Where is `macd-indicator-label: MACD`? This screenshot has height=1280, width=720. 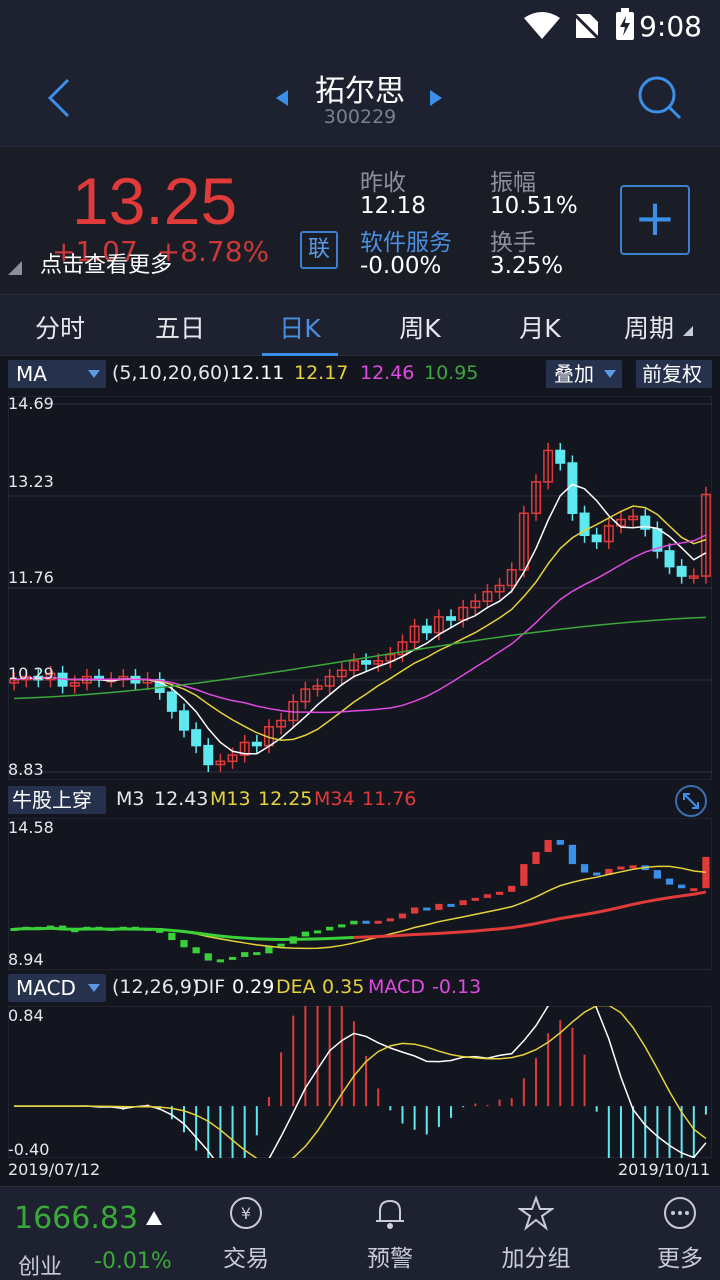 macd-indicator-label: MACD is located at coordinates (46, 988).